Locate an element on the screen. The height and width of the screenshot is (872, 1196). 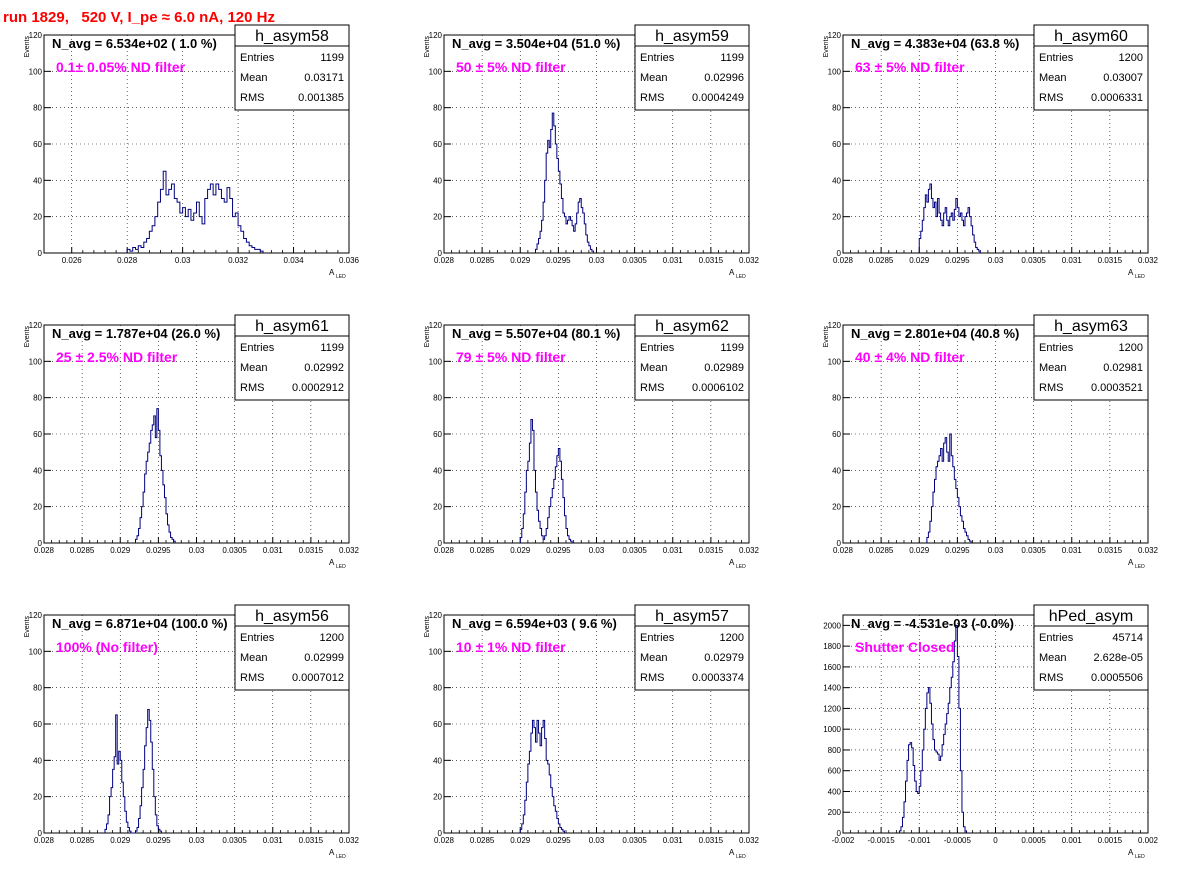
y-tick-label: 2000 is located at coordinates (832, 625).